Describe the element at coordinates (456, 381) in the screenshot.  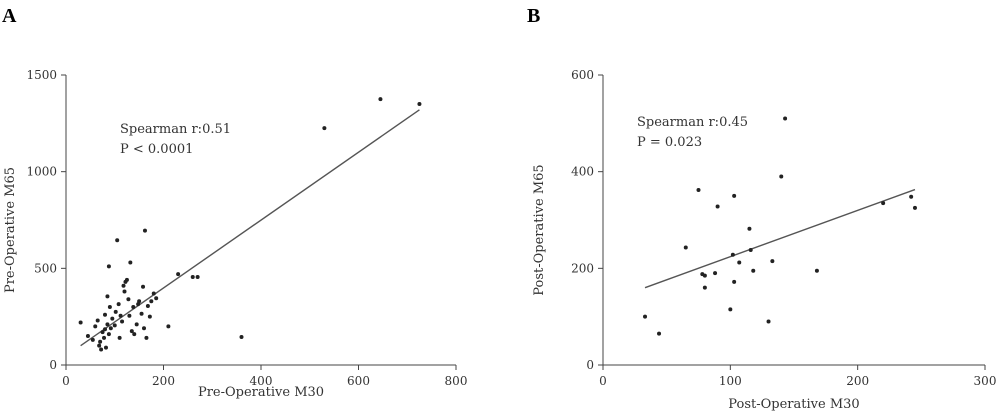
I see `panel-a-x-tick-label: 800` at that location.